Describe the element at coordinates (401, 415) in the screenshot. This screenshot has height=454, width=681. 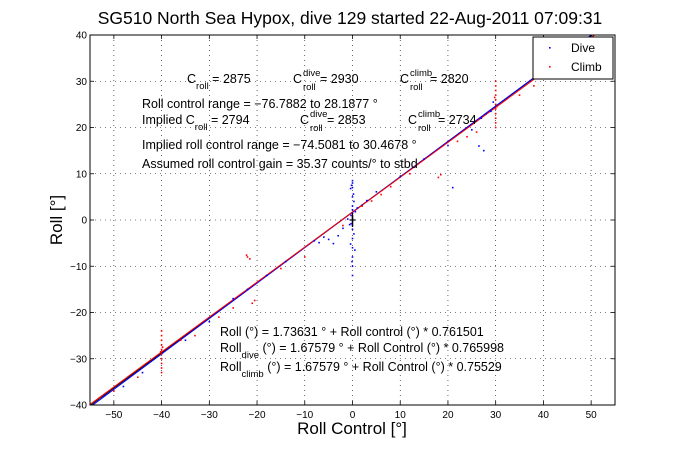
I see `x-tick-label: 10` at that location.